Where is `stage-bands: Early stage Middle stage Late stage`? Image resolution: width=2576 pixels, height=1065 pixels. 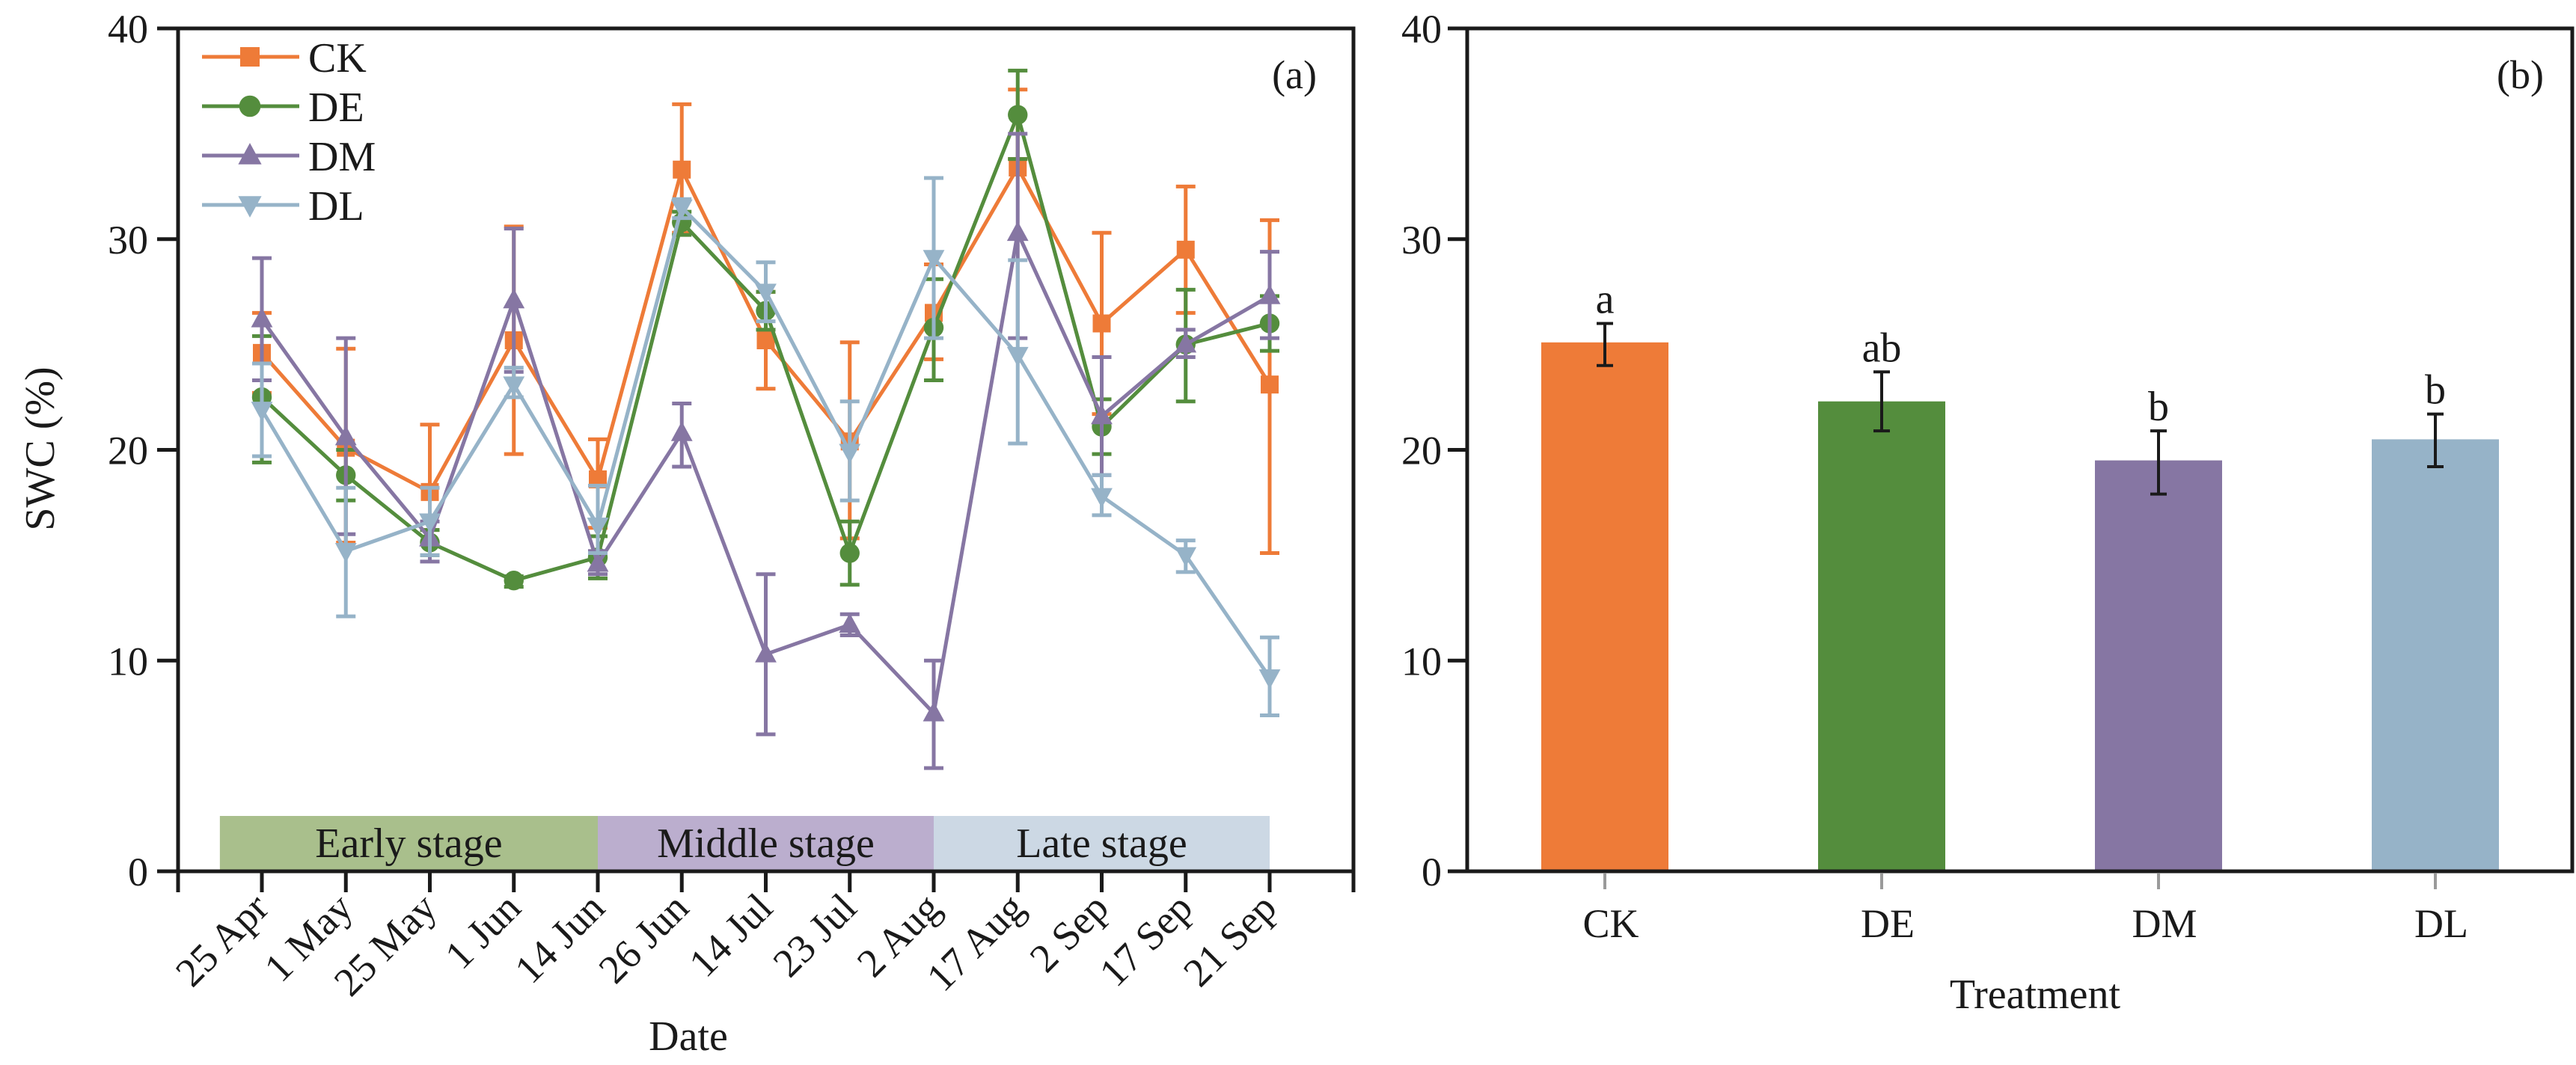 stage-bands: Early stage Middle stage Late stage is located at coordinates (744, 843).